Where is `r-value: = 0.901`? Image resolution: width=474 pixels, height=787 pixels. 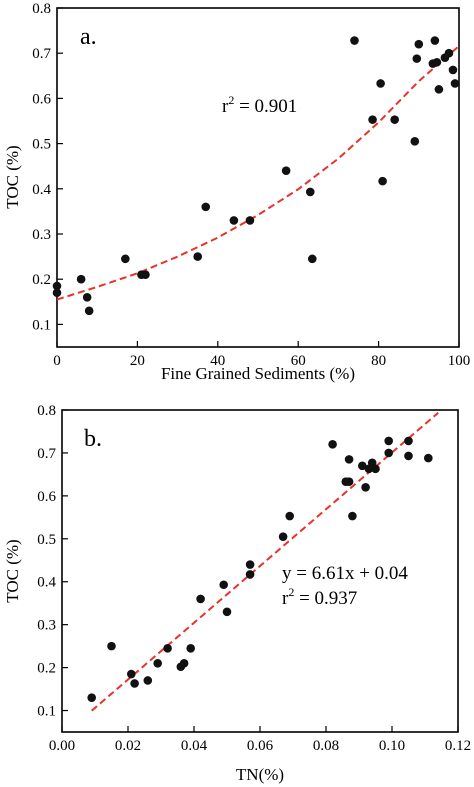
r-value: = 0.901 is located at coordinates (265, 106).